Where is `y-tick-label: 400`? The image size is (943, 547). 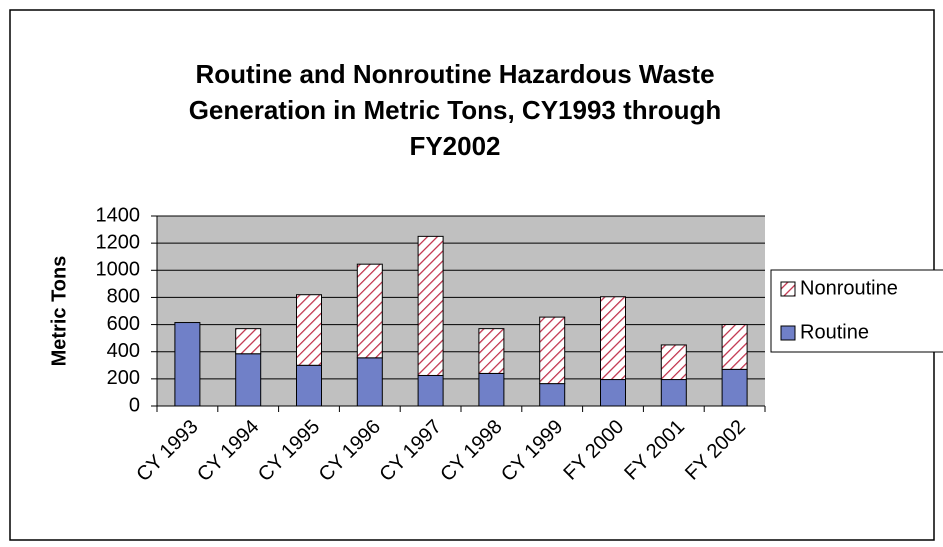
y-tick-label: 400 is located at coordinates (123, 351).